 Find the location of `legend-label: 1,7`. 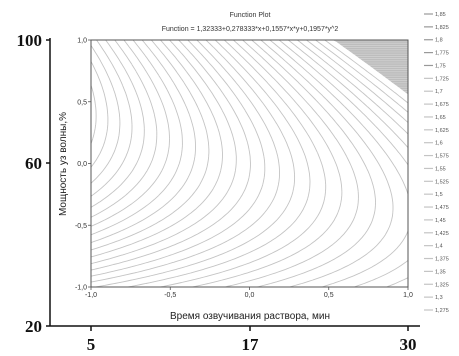

legend-label: 1,7 is located at coordinates (439, 92).